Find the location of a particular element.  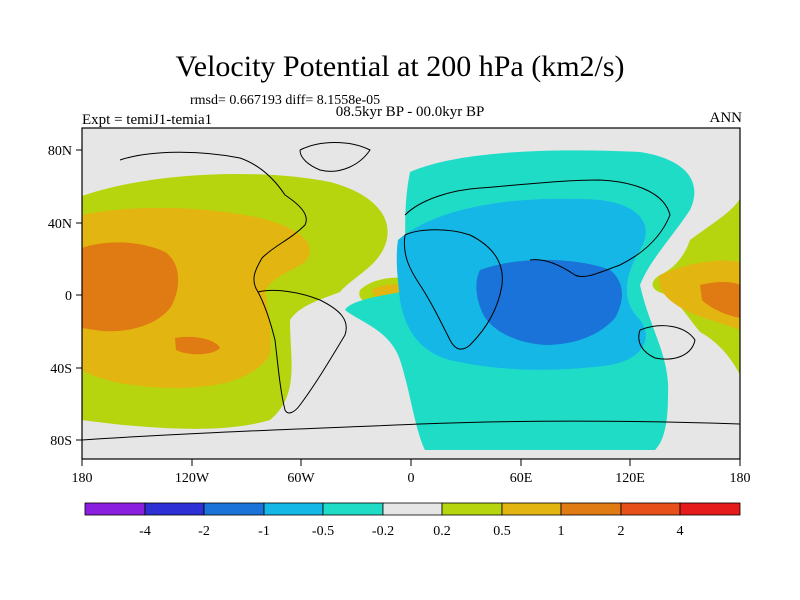

coast-eurasia is located at coordinates (537, 228).